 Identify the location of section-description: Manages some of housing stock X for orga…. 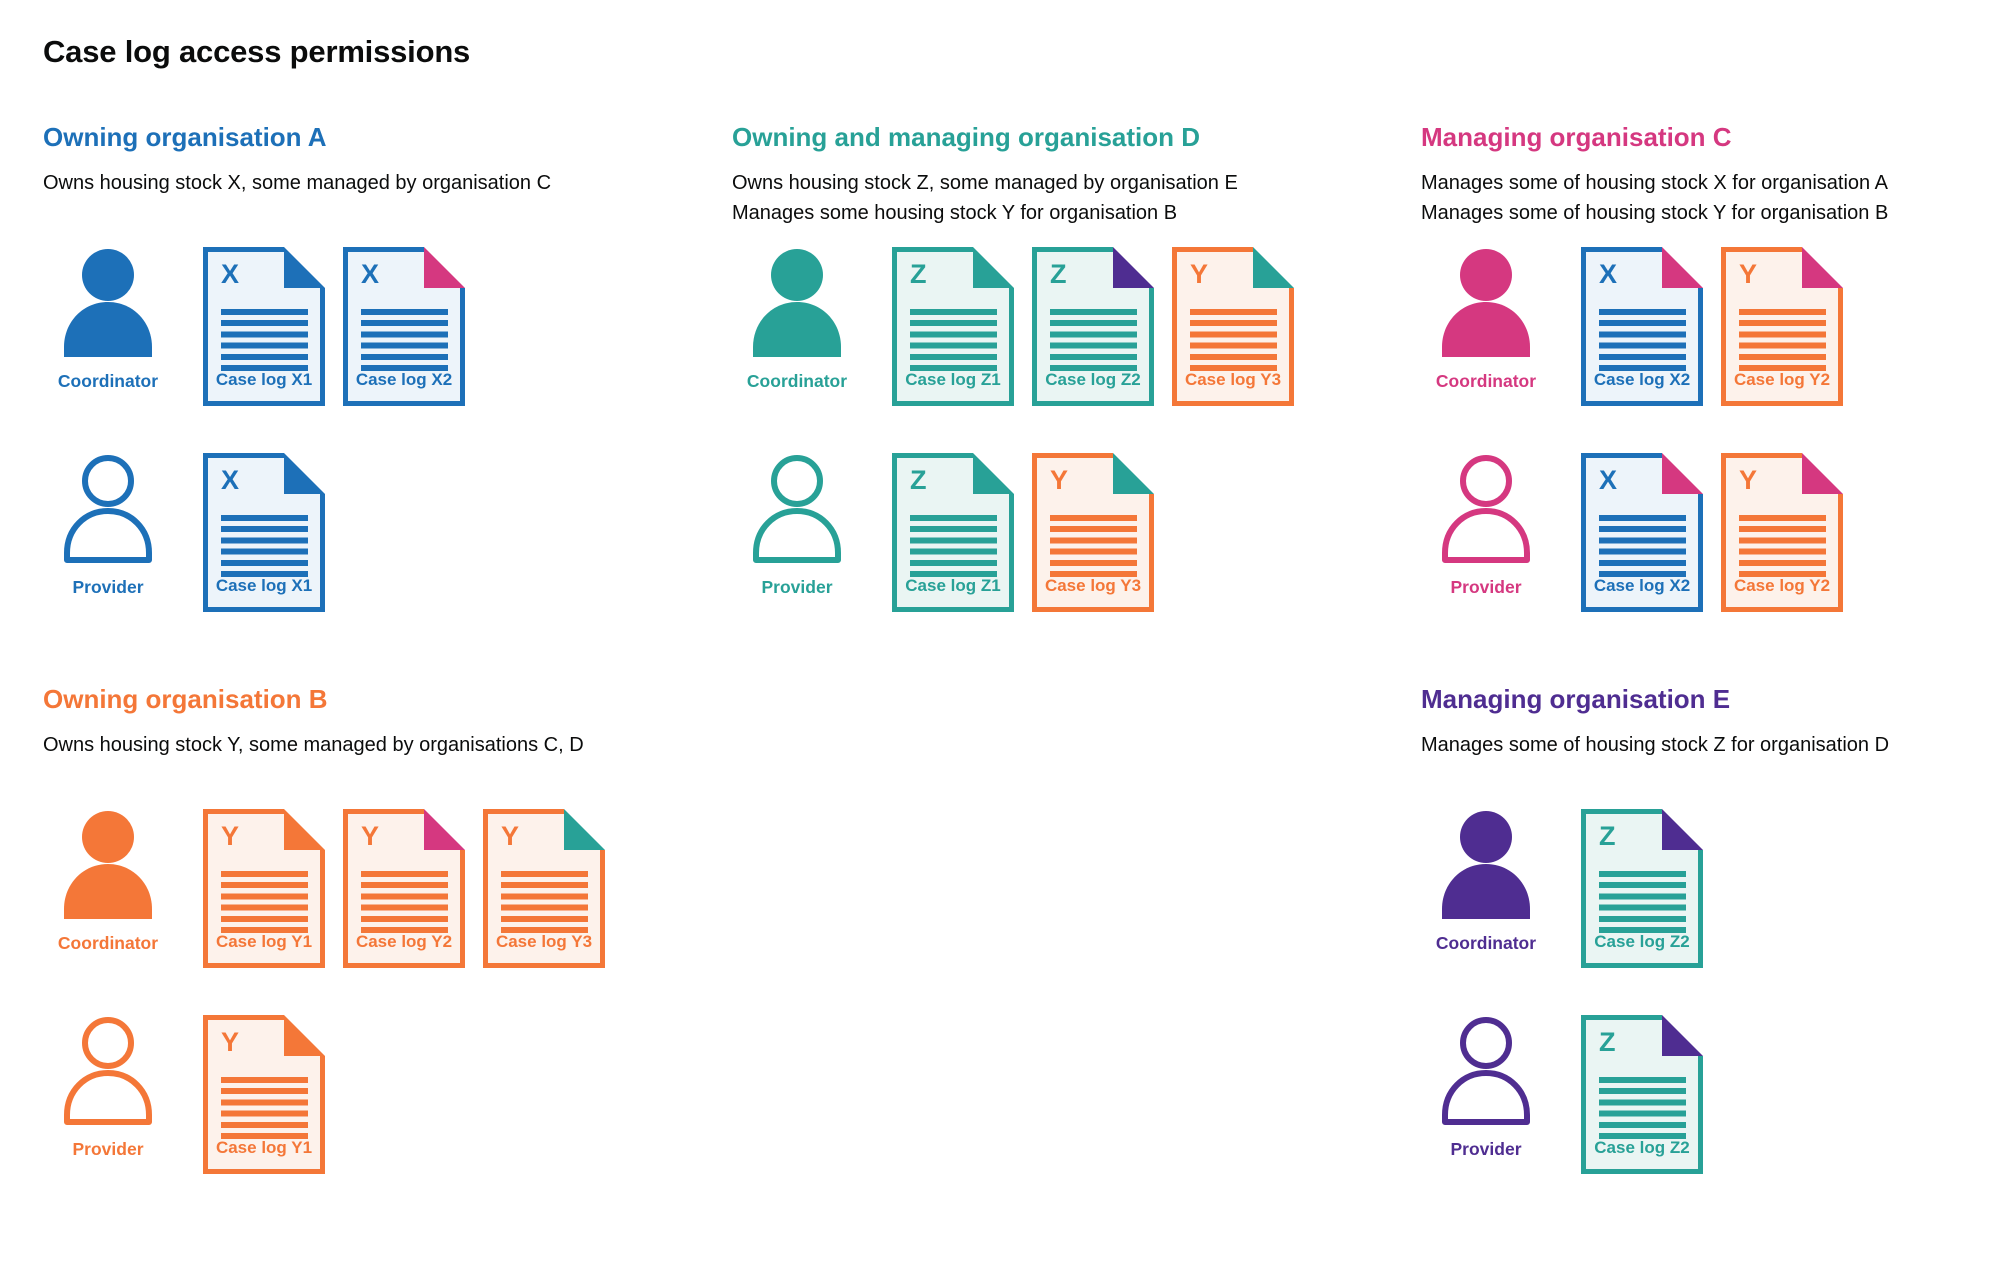
(1655, 198).